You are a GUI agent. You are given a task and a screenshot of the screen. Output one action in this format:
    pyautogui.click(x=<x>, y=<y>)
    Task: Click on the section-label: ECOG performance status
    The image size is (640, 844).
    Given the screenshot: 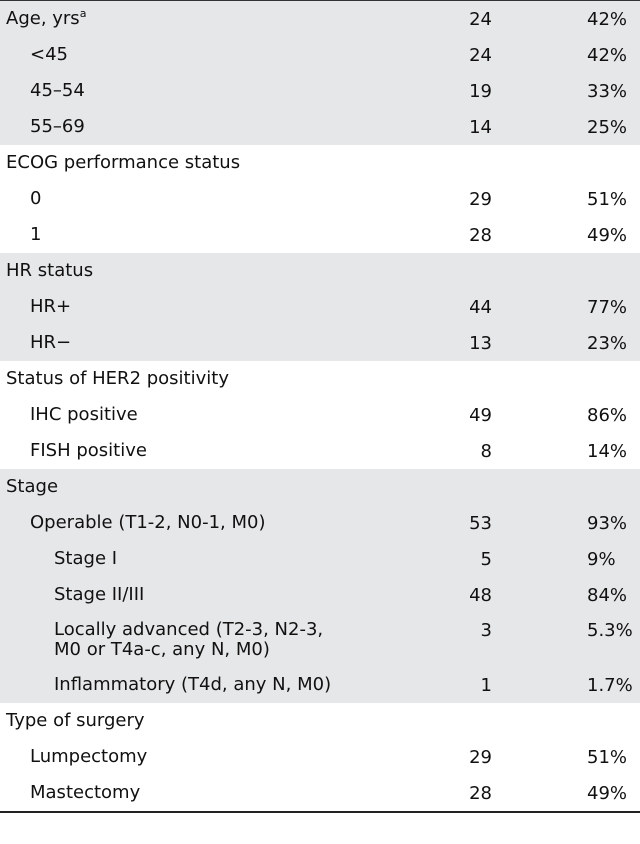 What is the action you would take?
    pyautogui.click(x=123, y=163)
    